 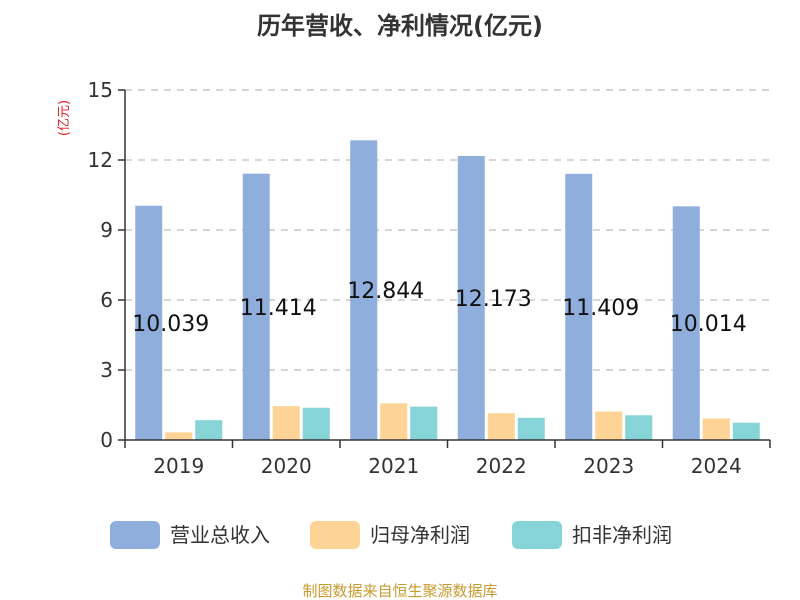 What do you see at coordinates (170, 324) in the screenshot?
I see `data-label-2019: 10.039` at bounding box center [170, 324].